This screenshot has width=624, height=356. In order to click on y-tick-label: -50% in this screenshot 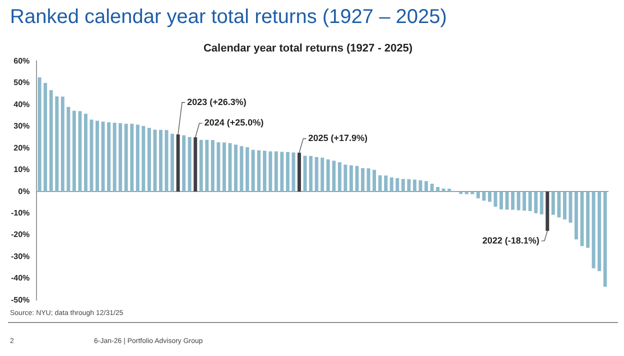, I will do `click(20, 299)`.